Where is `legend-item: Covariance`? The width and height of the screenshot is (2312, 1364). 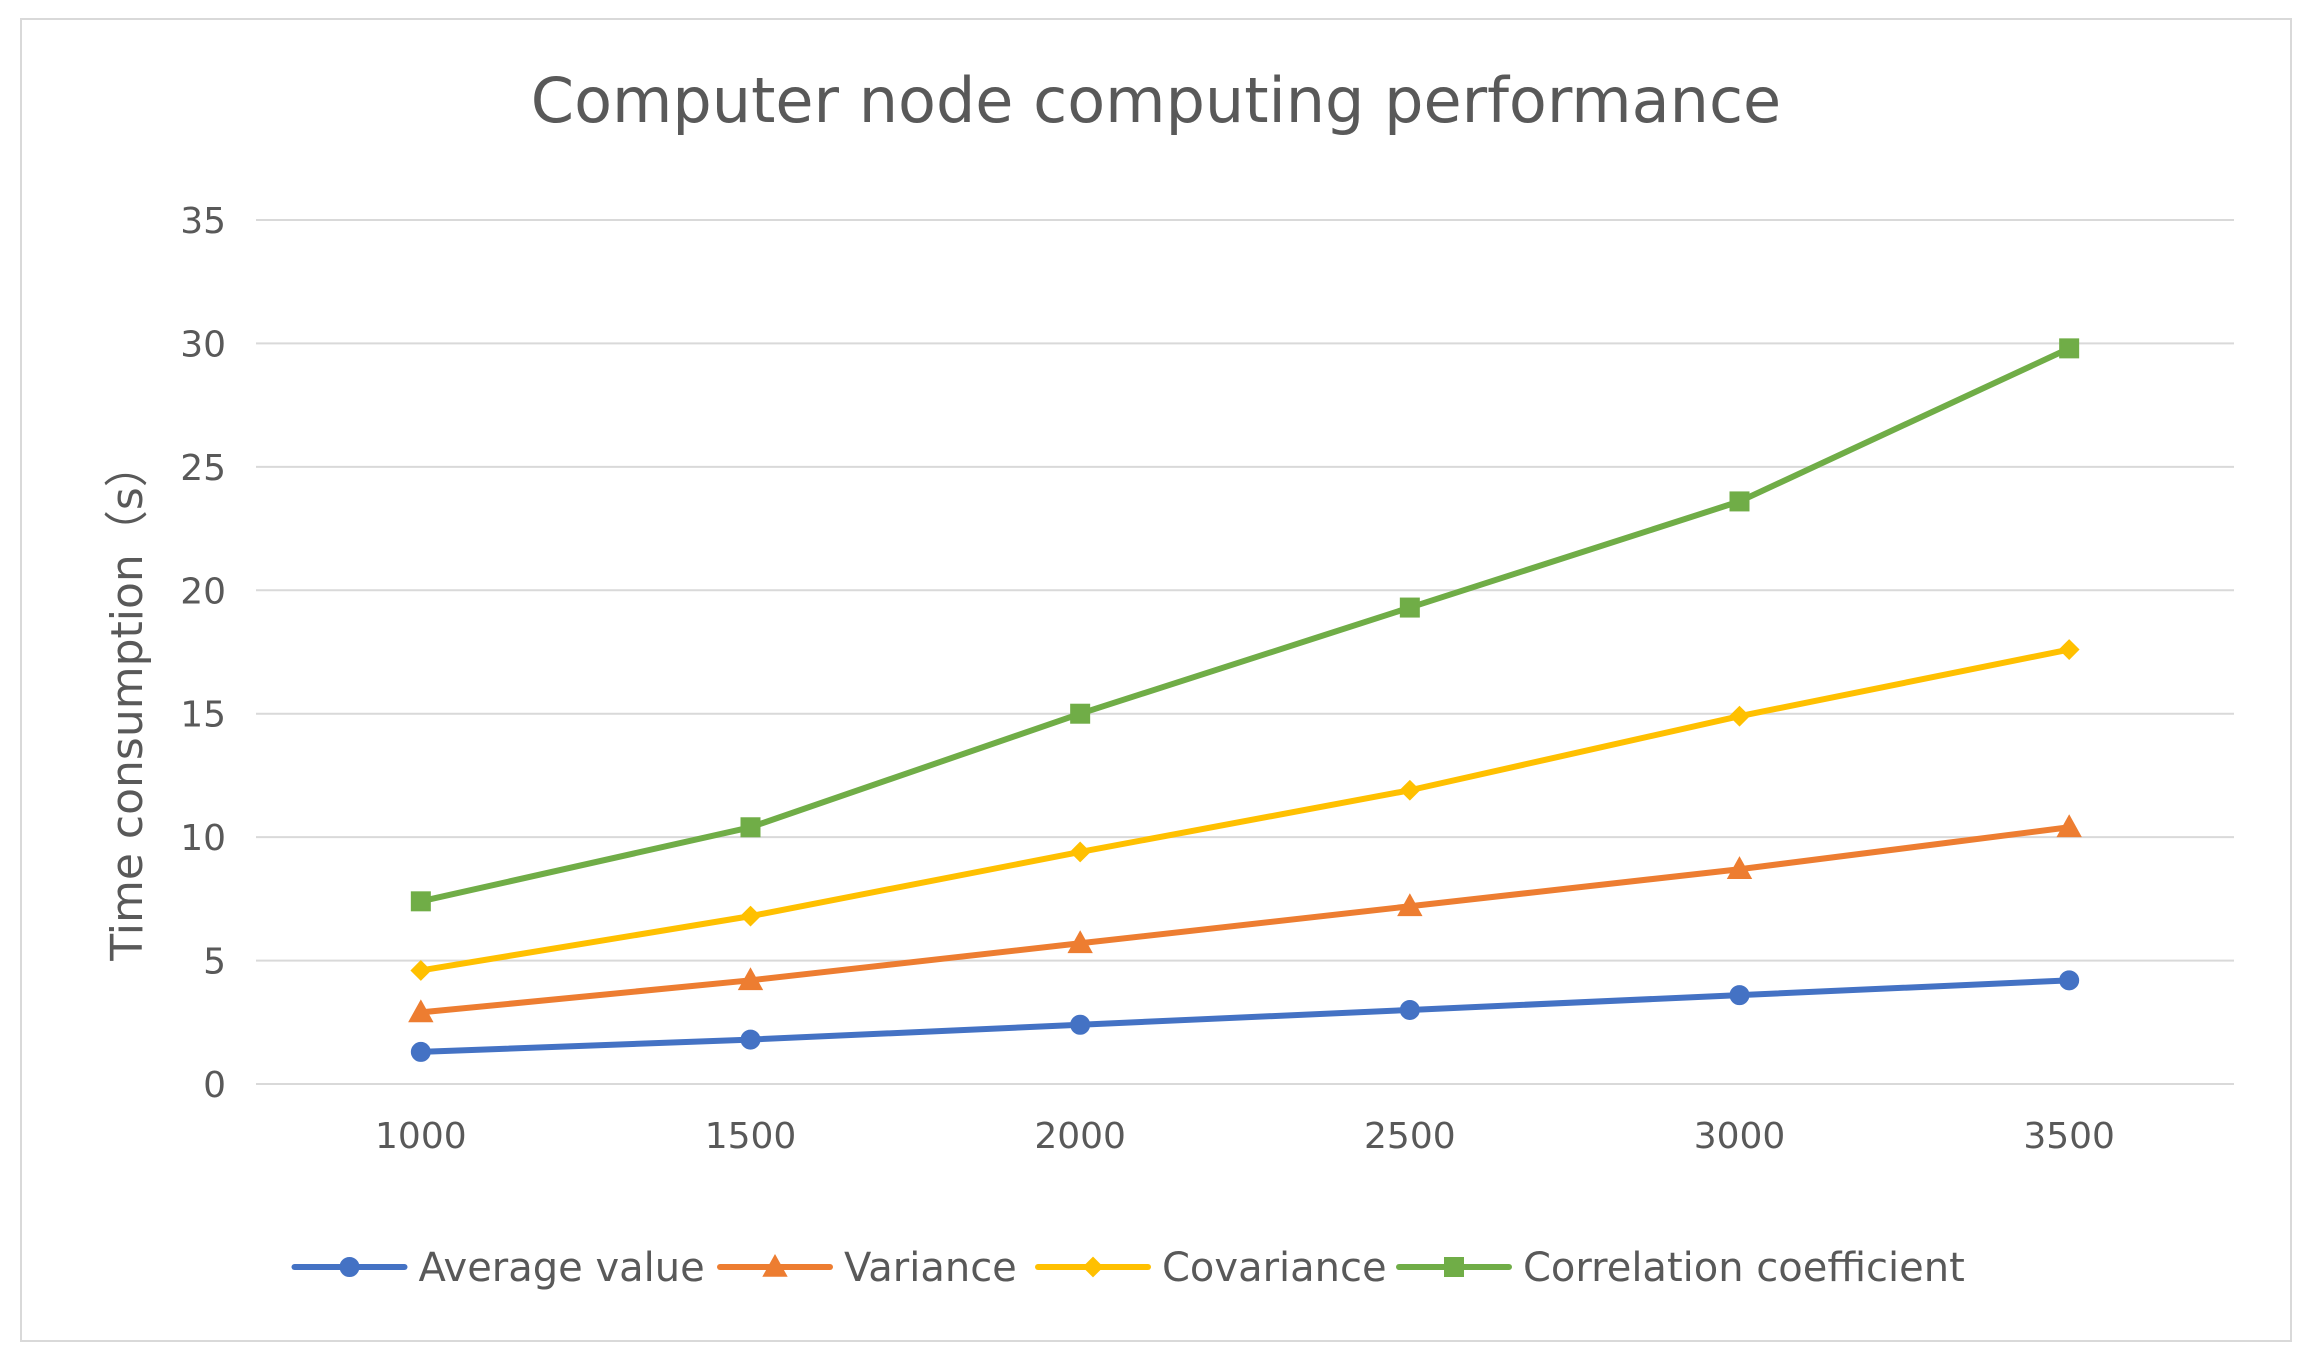 legend-item: Covariance is located at coordinates (1211, 1268).